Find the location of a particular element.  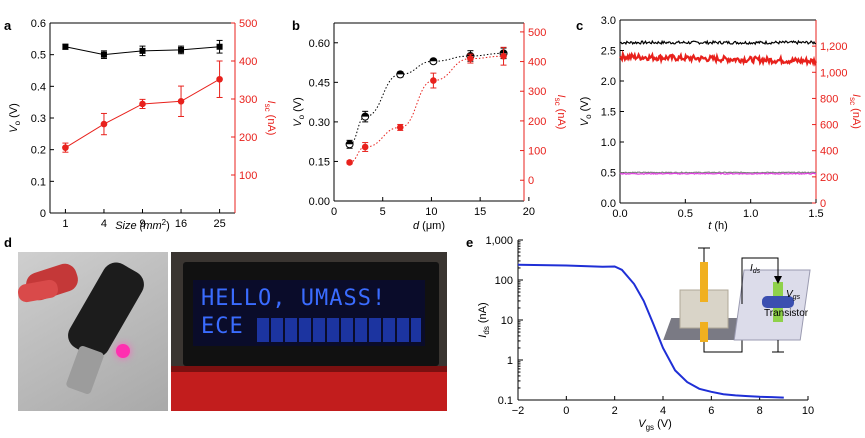

x-tick-label: 20 is located at coordinates (529, 212).